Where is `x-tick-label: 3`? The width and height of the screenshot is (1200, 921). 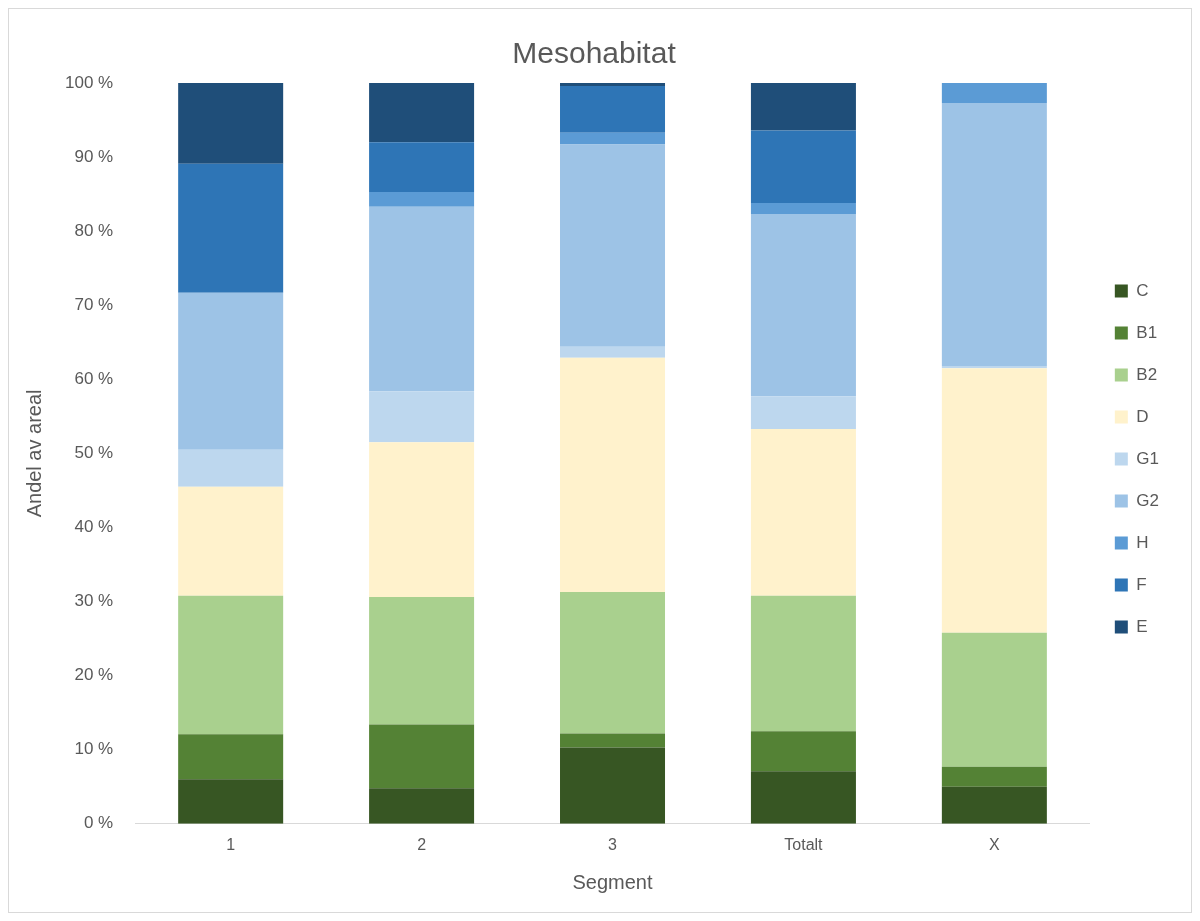
x-tick-label: 3 is located at coordinates (613, 844).